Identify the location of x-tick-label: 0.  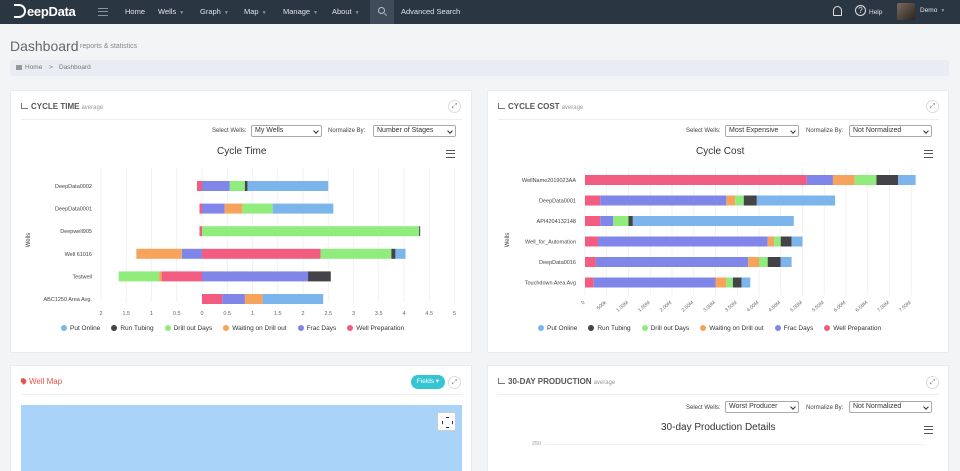
(583, 303).